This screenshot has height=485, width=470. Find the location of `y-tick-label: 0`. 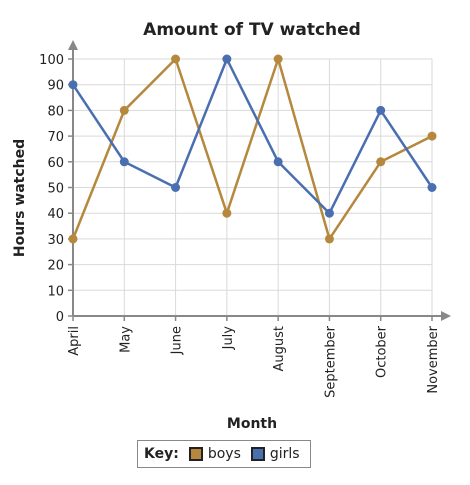

y-tick-label: 0 is located at coordinates (60, 317).